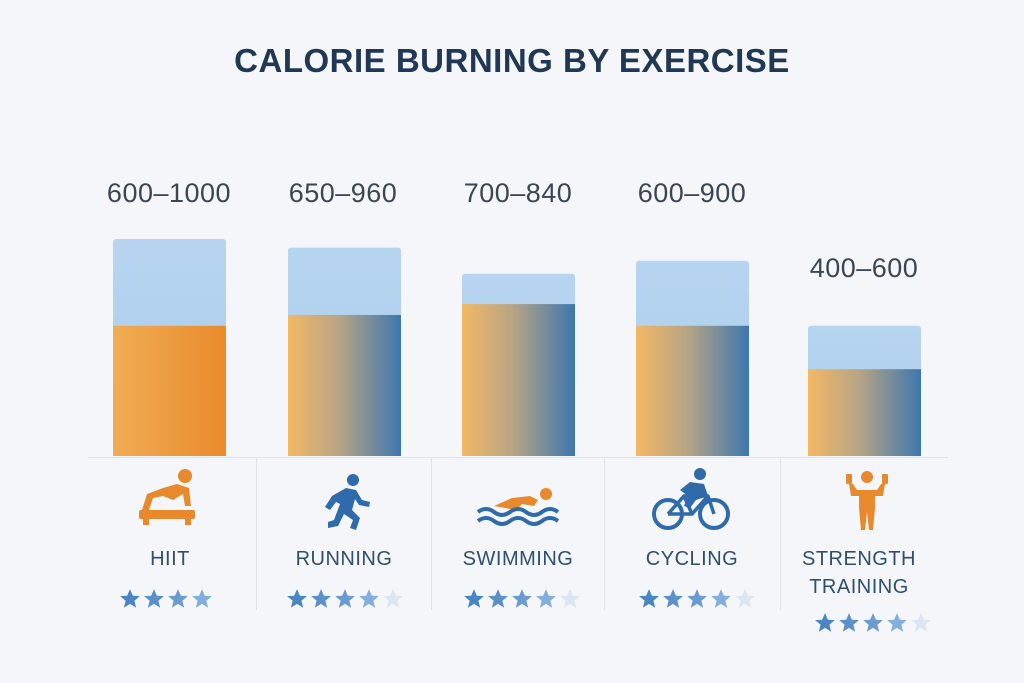  What do you see at coordinates (344, 385) in the screenshot?
I see `bar-min-running` at bounding box center [344, 385].